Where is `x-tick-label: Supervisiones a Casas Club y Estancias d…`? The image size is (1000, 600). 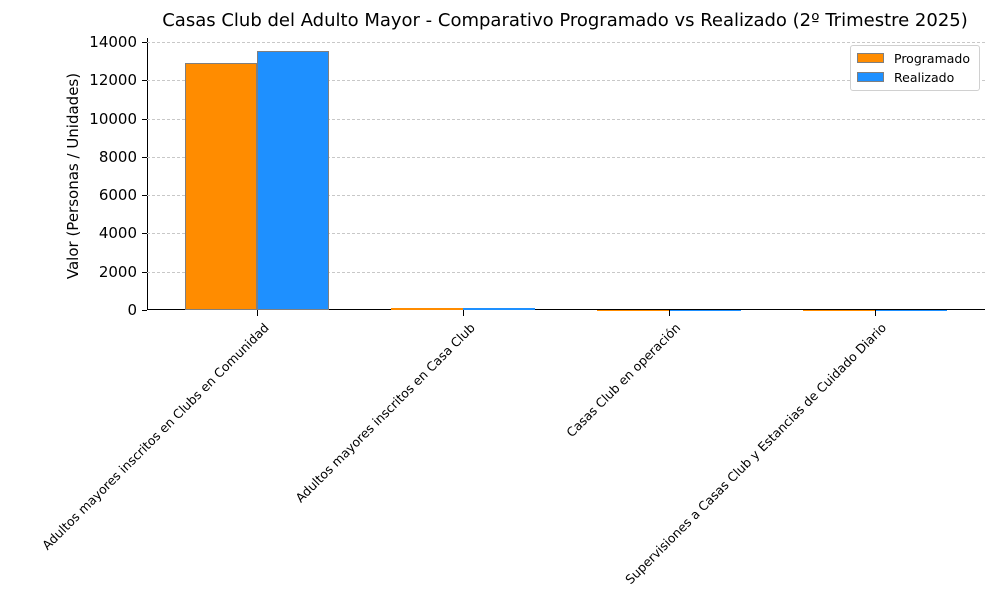
x-tick-label: Supervisiones a Casas Club y Estancias d… is located at coordinates (756, 453).